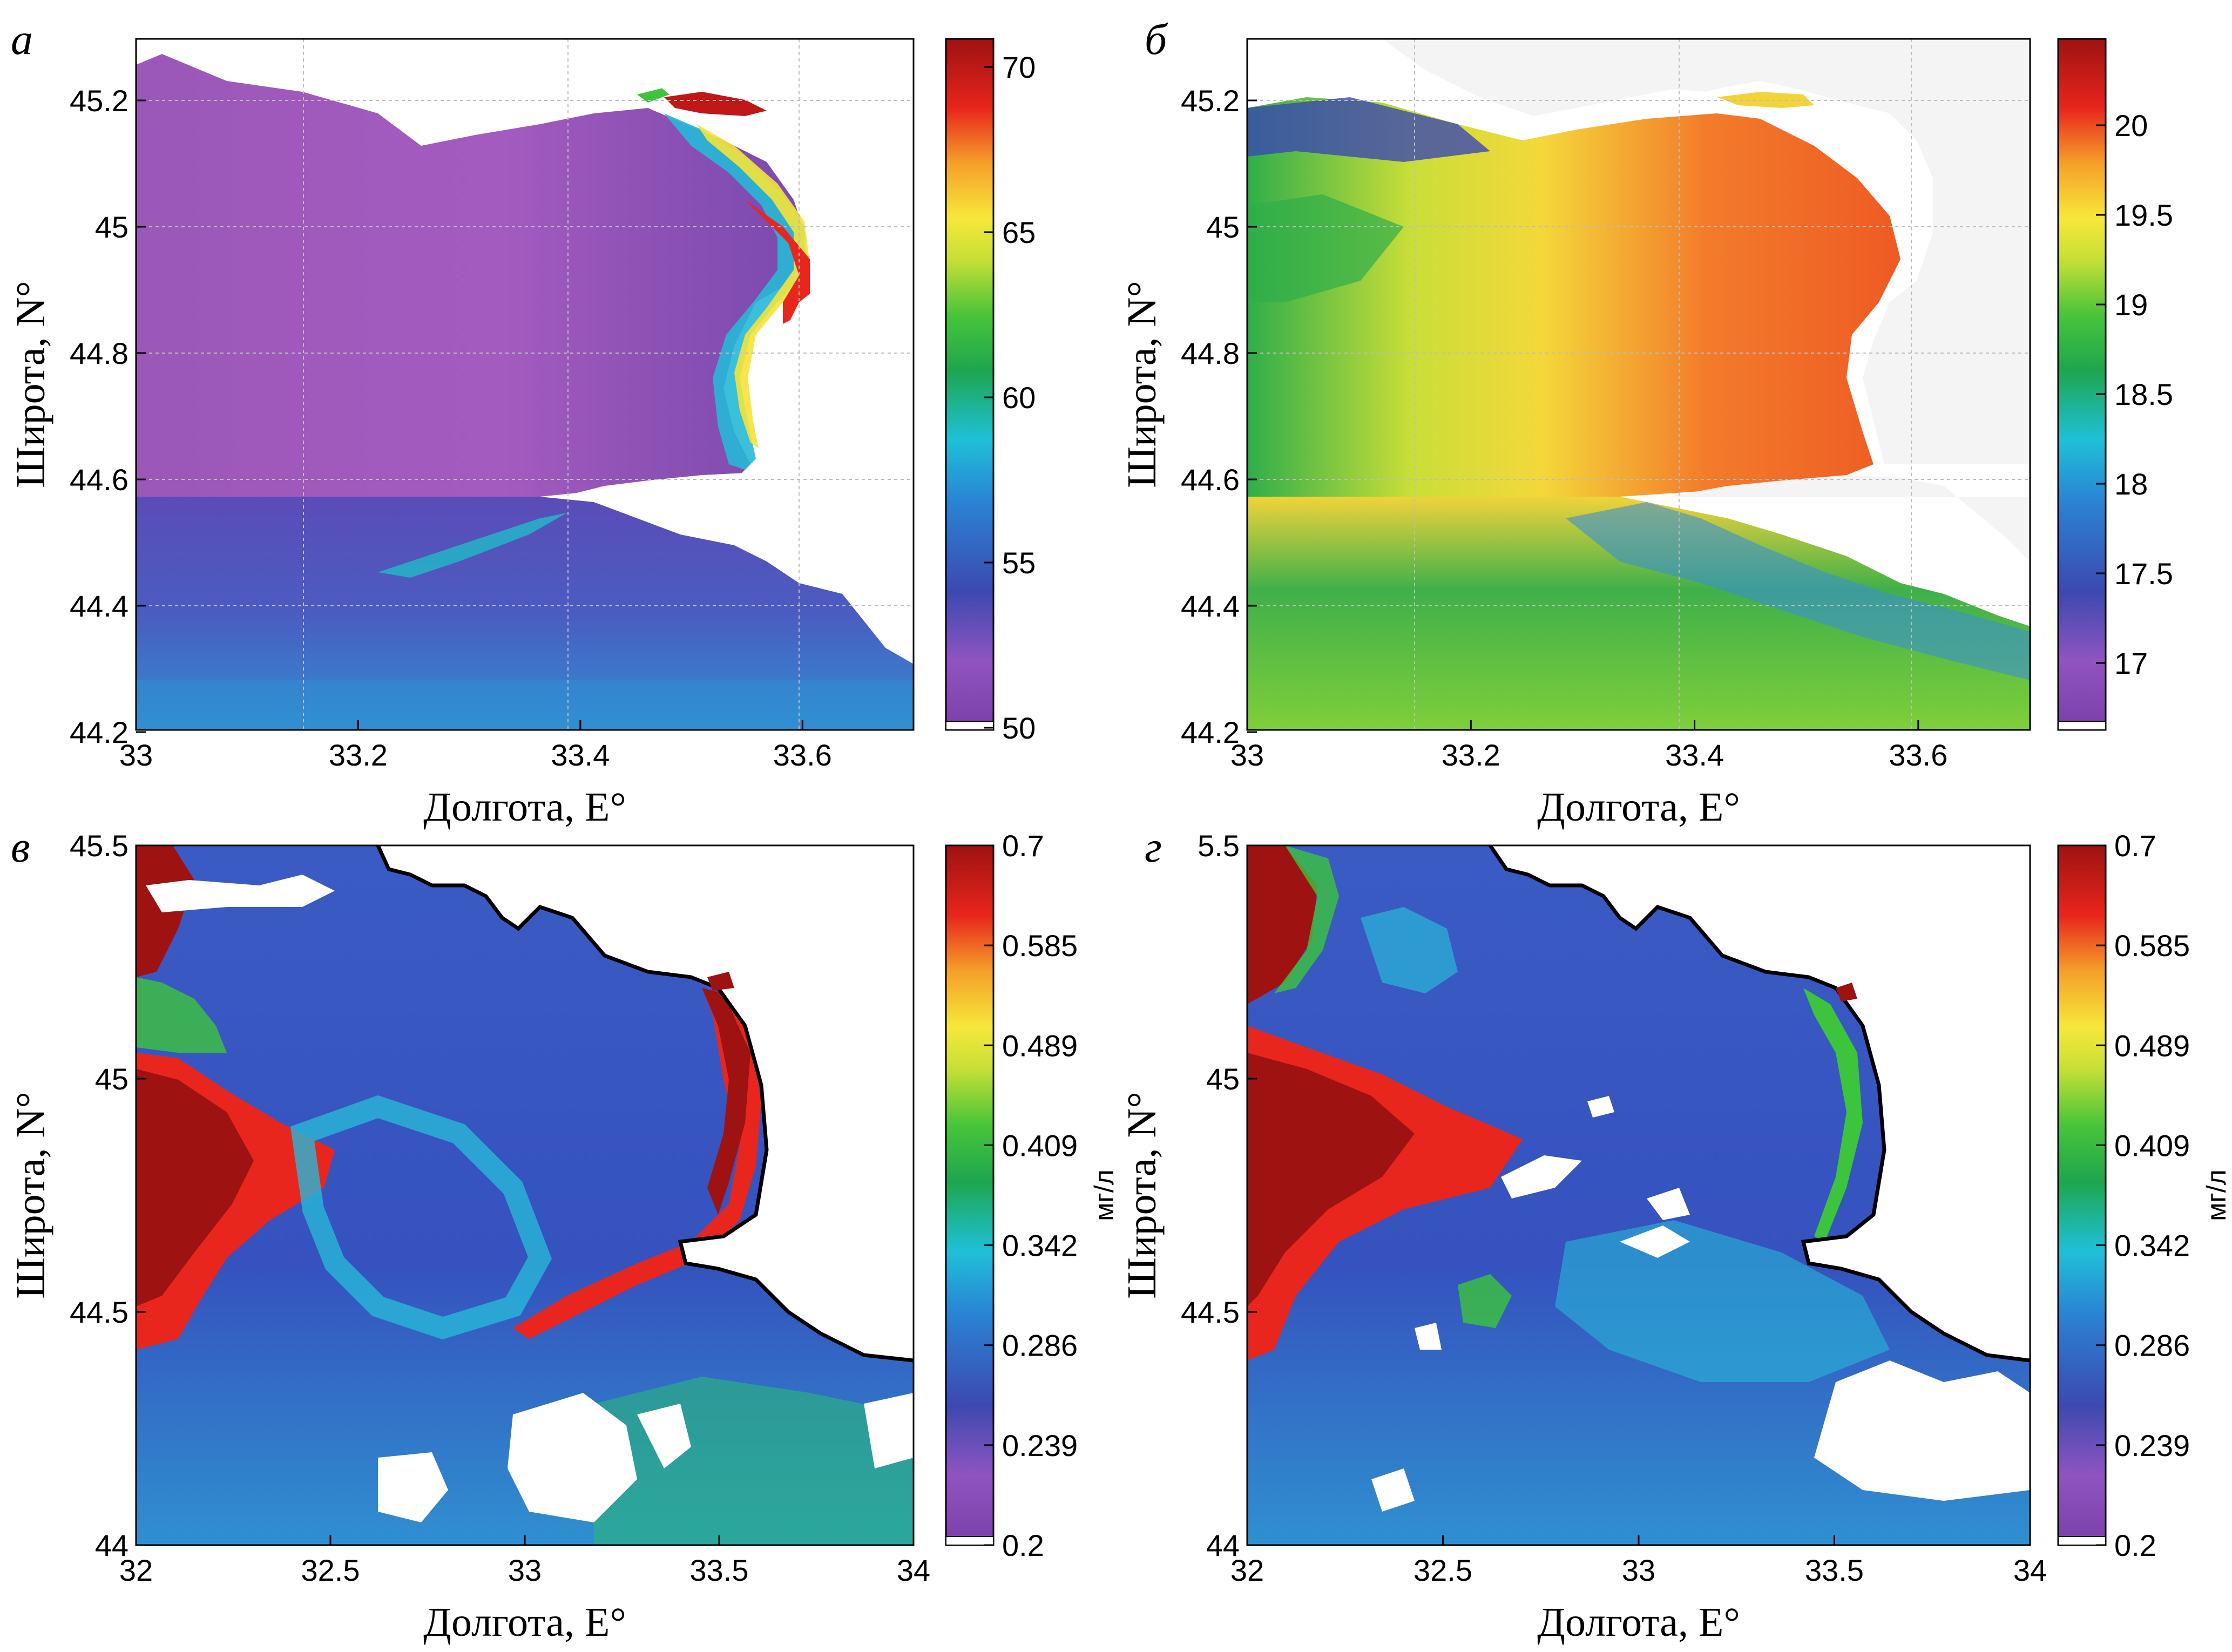 The height and width of the screenshot is (1652, 2232). What do you see at coordinates (1040, 1145) in the screenshot?
I see `panel-c-colorbar-tick: 0.409` at bounding box center [1040, 1145].